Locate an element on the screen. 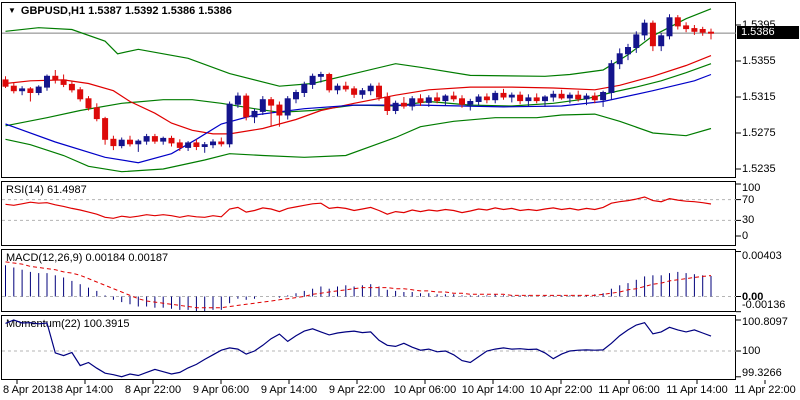 Image resolution: width=800 pixels, height=400 pixels. momentum-label: Momentum(22) is located at coordinates (43, 324).